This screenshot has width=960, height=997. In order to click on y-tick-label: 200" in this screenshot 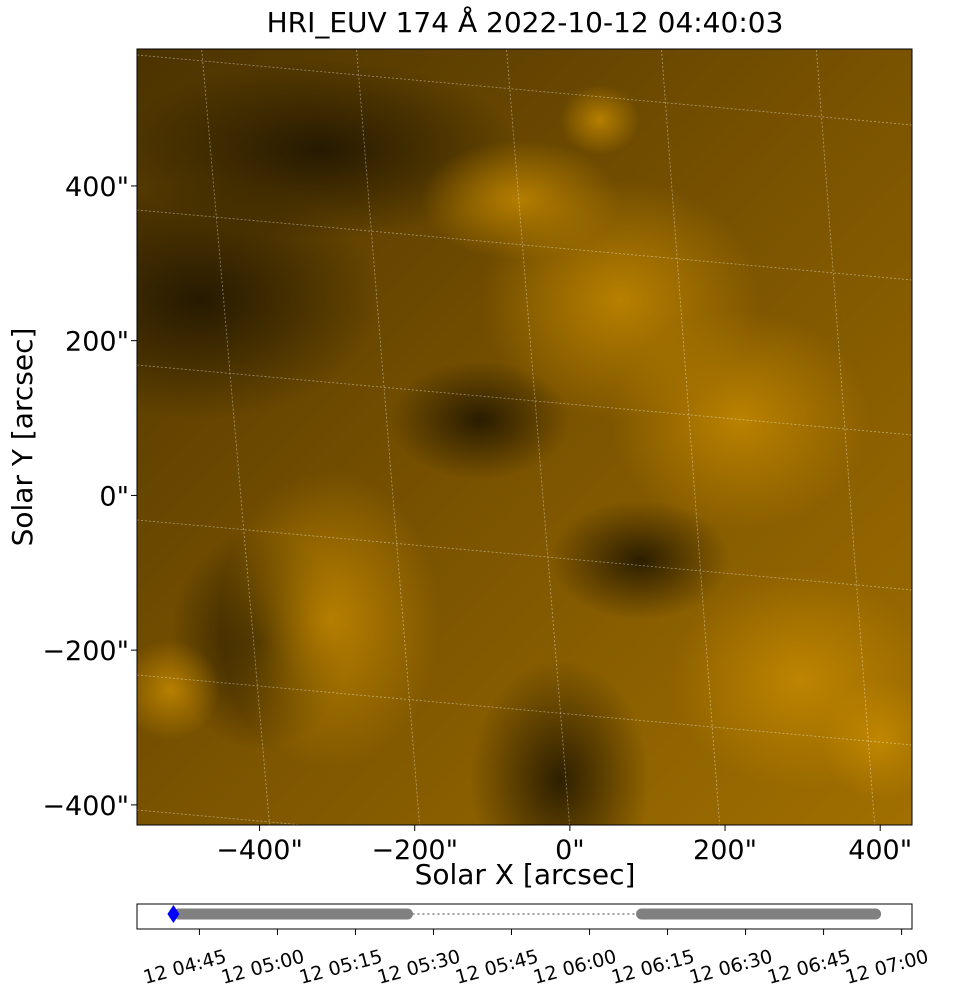, I will do `click(97, 342)`.